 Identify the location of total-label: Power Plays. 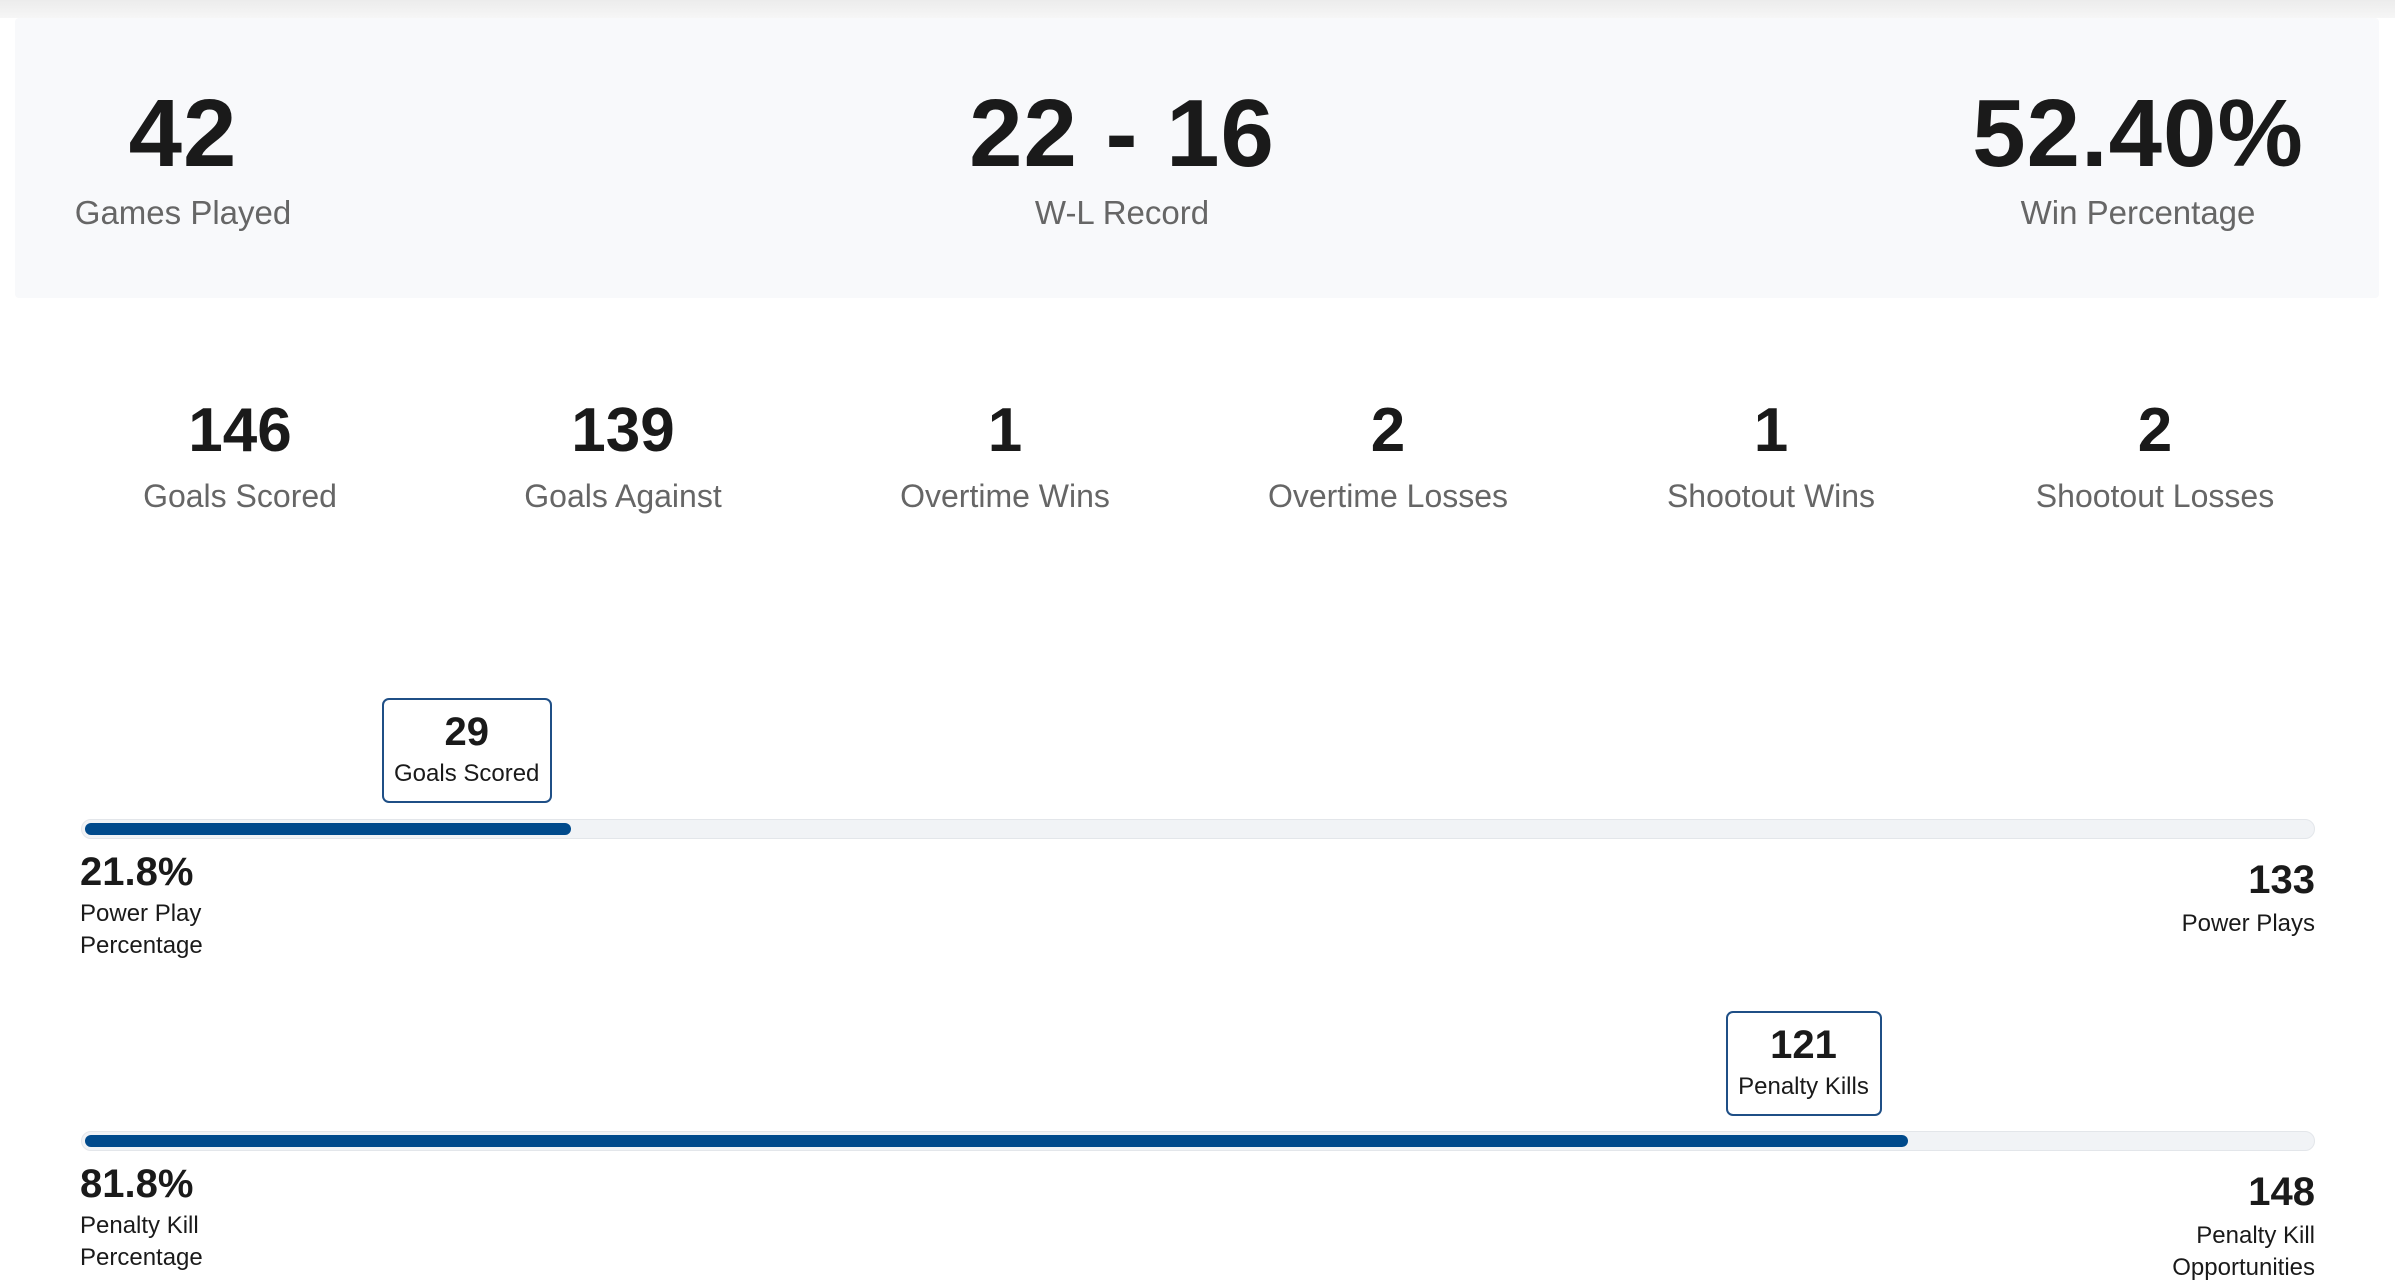
(2248, 923).